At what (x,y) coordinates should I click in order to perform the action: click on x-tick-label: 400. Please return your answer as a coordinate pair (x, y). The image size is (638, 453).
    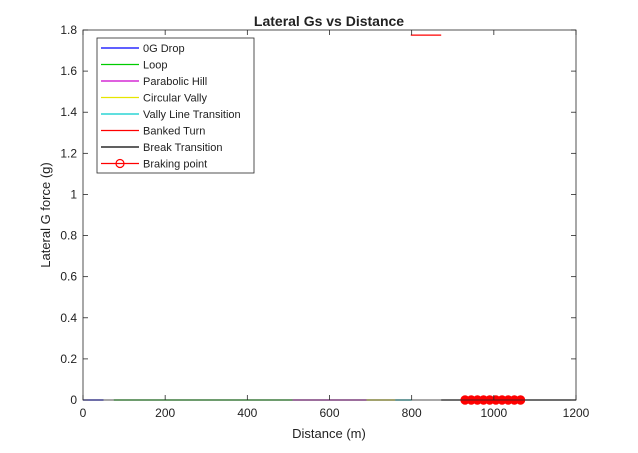
    Looking at the image, I should click on (247, 413).